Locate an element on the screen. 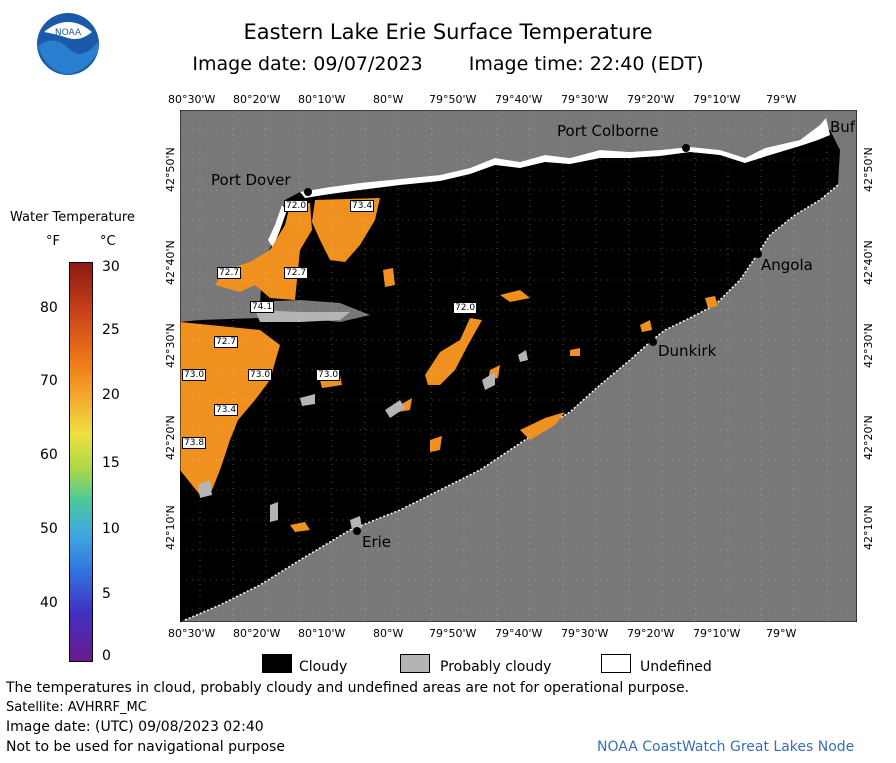 The height and width of the screenshot is (763, 896). legend-swatch-cloudy is located at coordinates (277, 663).